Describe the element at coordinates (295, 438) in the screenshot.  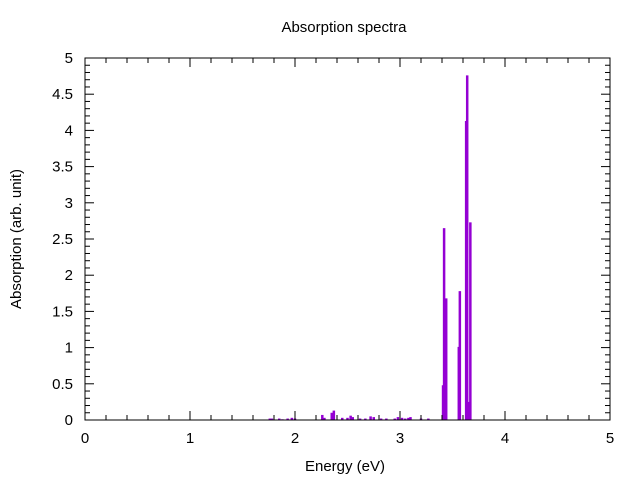
I see `x-tick-label: 2` at that location.